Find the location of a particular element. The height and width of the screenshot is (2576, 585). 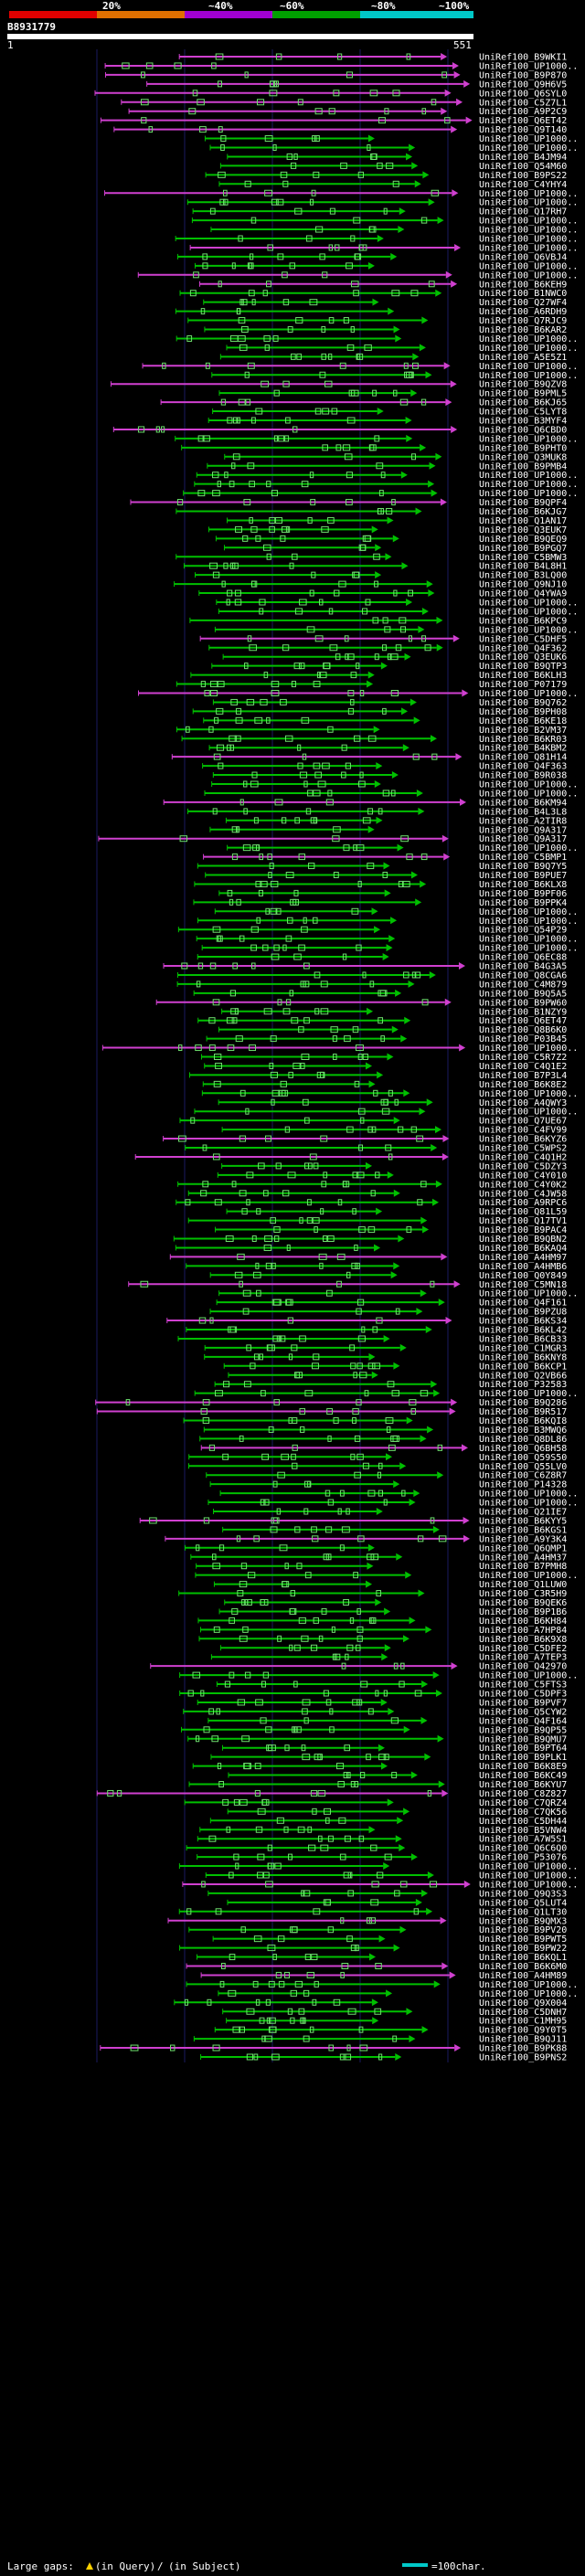

hit-label: UniRef100_Q6BH58 is located at coordinates (523, 1449).